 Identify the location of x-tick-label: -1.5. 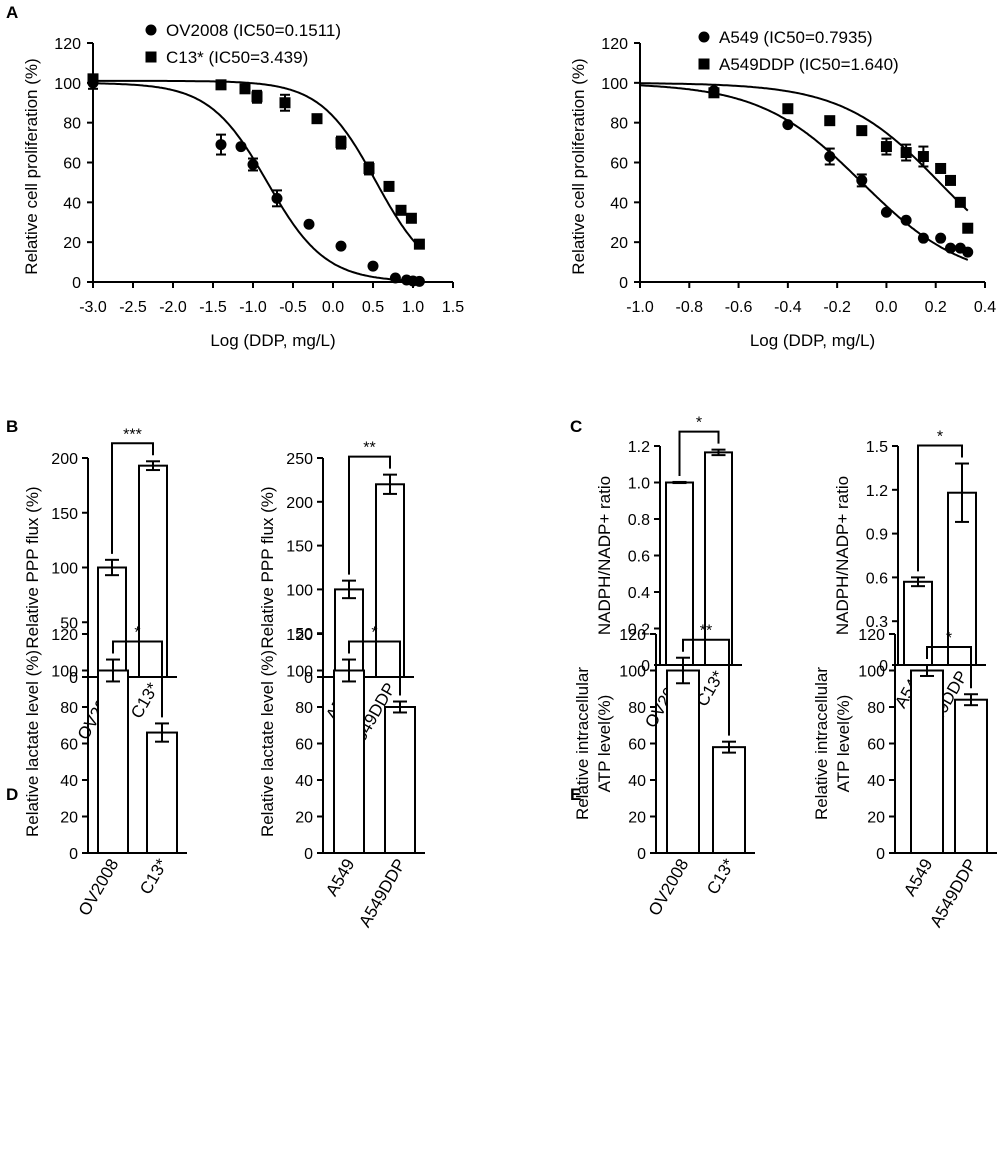
(213, 307).